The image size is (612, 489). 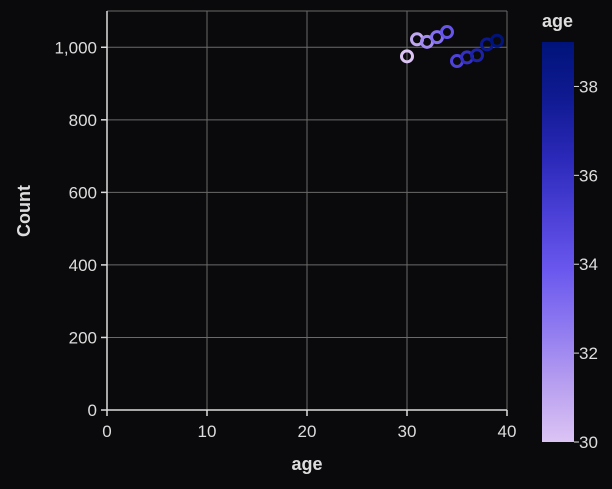 What do you see at coordinates (588, 442) in the screenshot?
I see `legend-tick-label: 30` at bounding box center [588, 442].